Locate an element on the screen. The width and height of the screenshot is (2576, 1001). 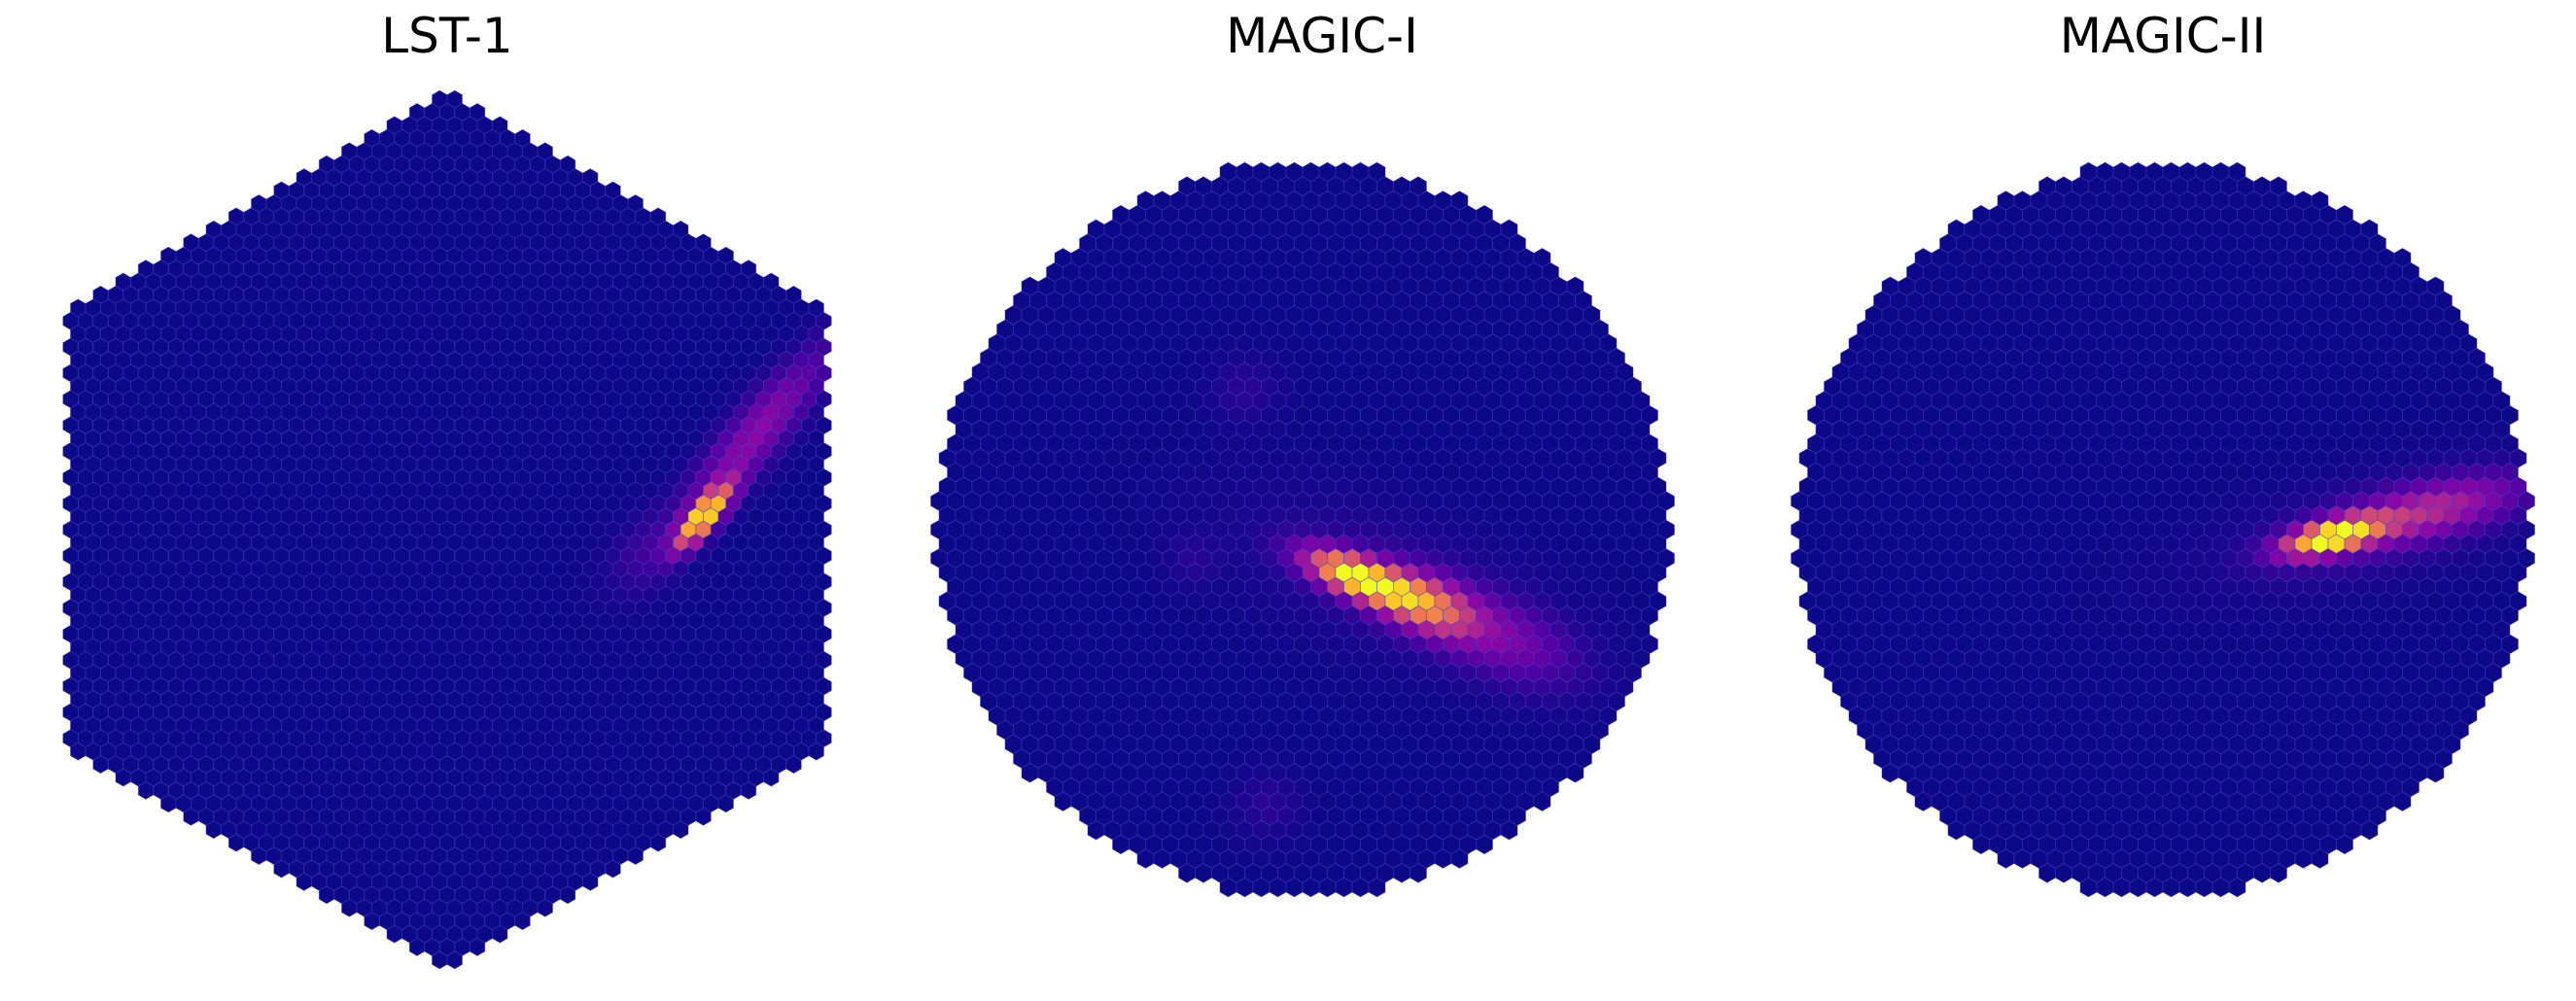
camera-title-magic1: MAGIC-I is located at coordinates (1322, 36).